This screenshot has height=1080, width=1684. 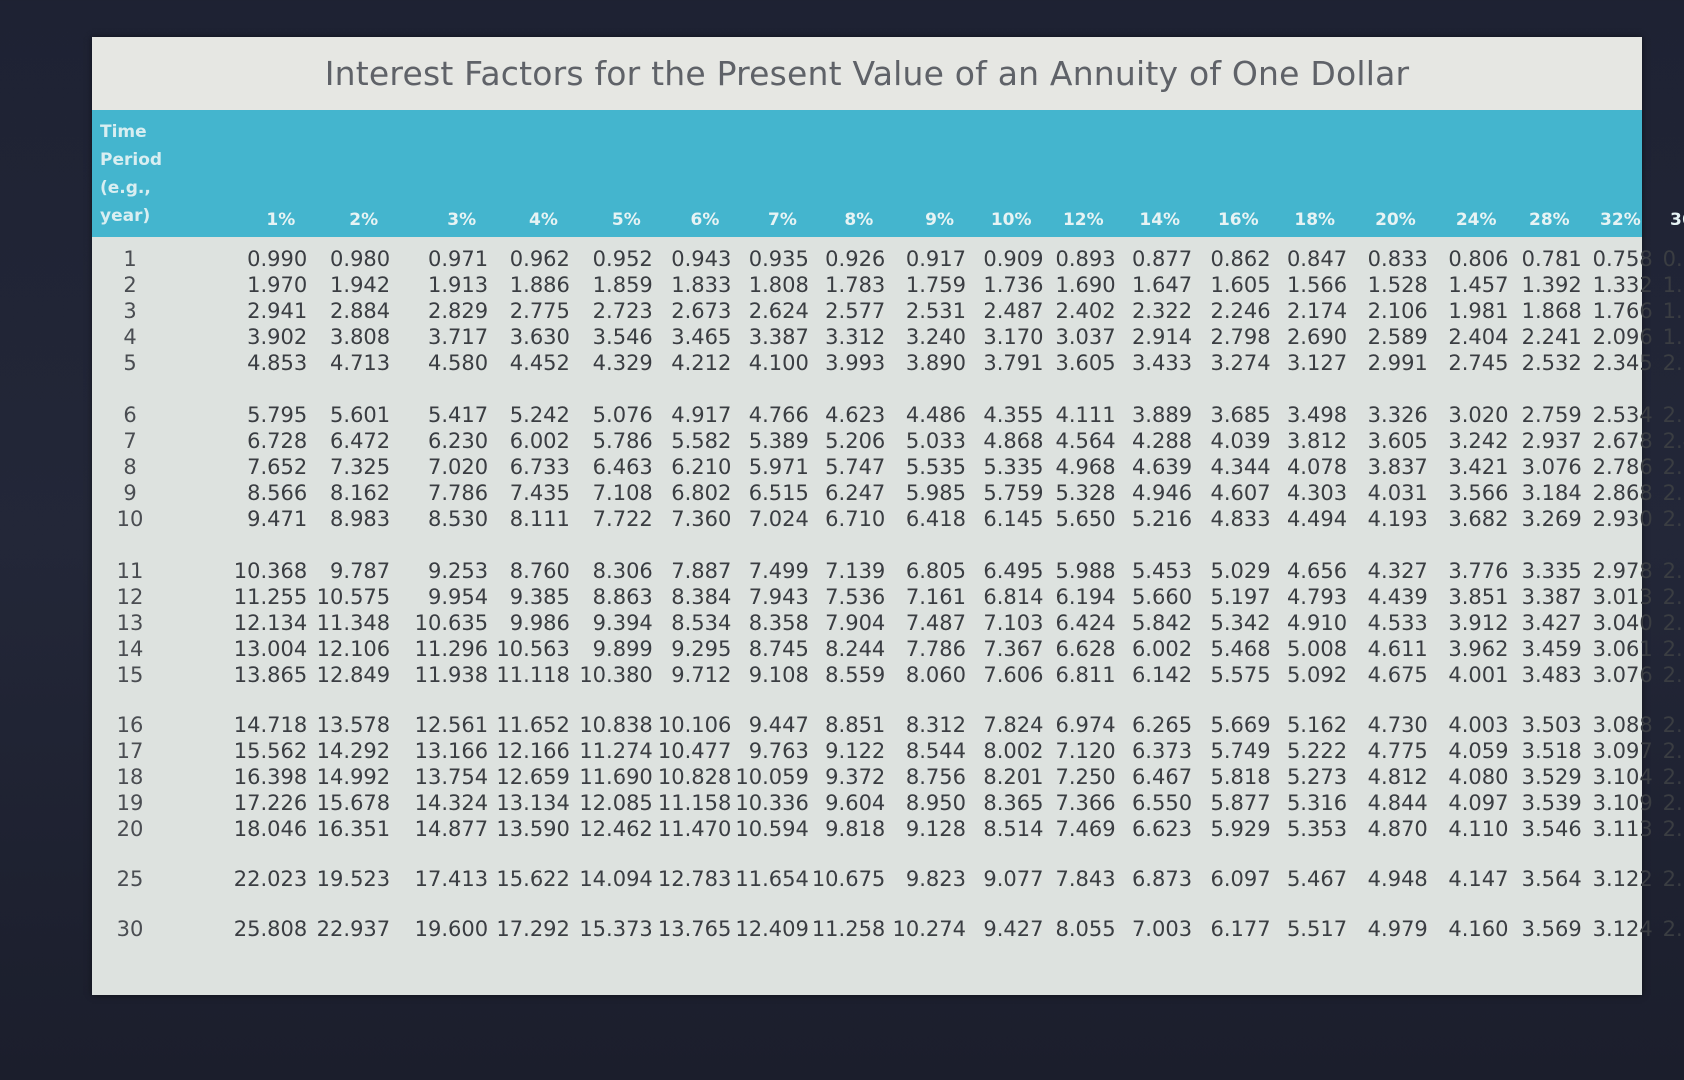 I want to click on factor-cell: 4.713, so click(x=360, y=363).